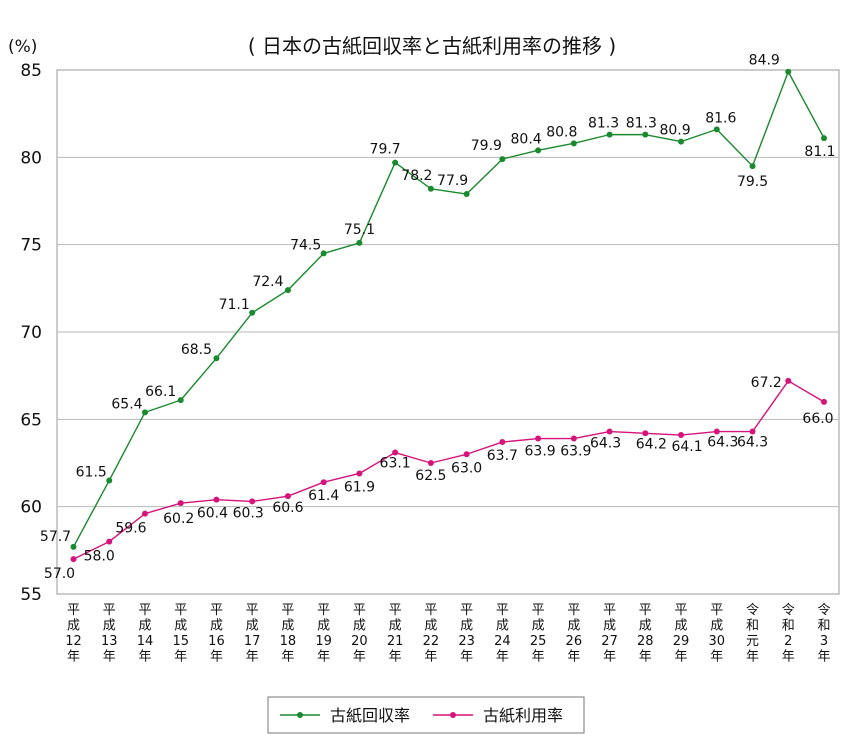 This screenshot has height=749, width=863. Describe the element at coordinates (252, 641) in the screenshot. I see `x-tick-label-part: 17` at that location.